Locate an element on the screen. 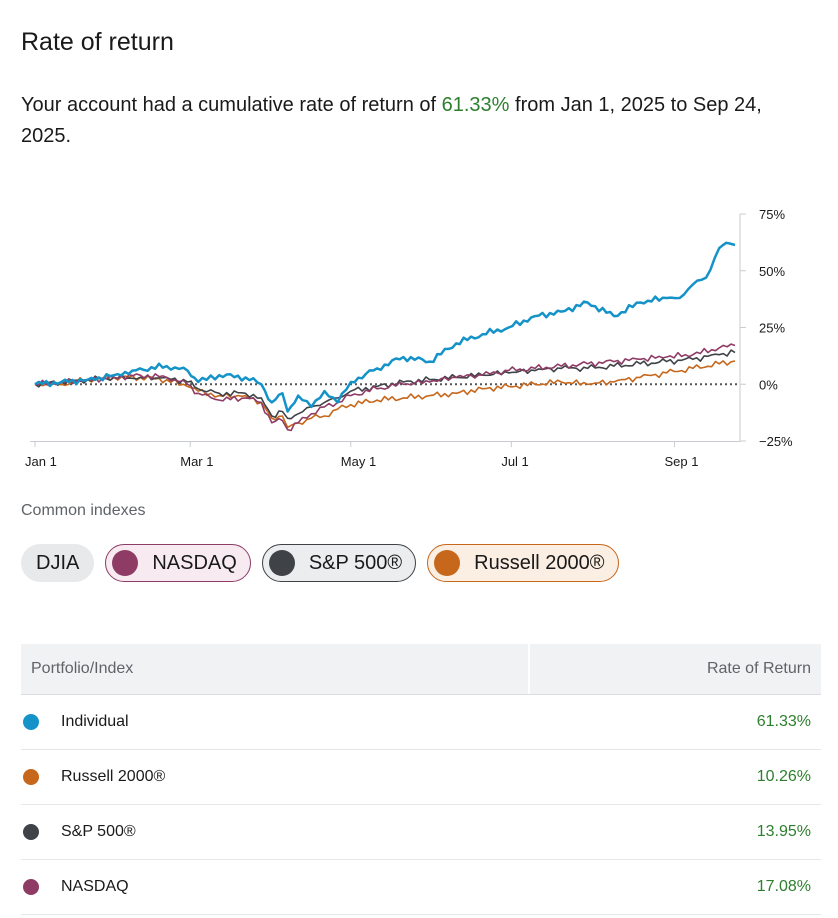  chip-nasdaq-label: NASDAQ is located at coordinates (194, 562).